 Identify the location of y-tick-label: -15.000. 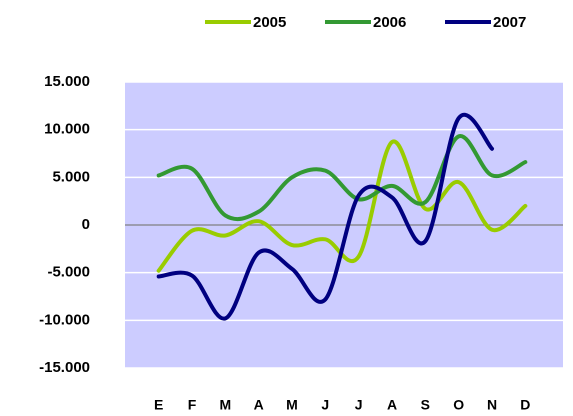
(64, 367).